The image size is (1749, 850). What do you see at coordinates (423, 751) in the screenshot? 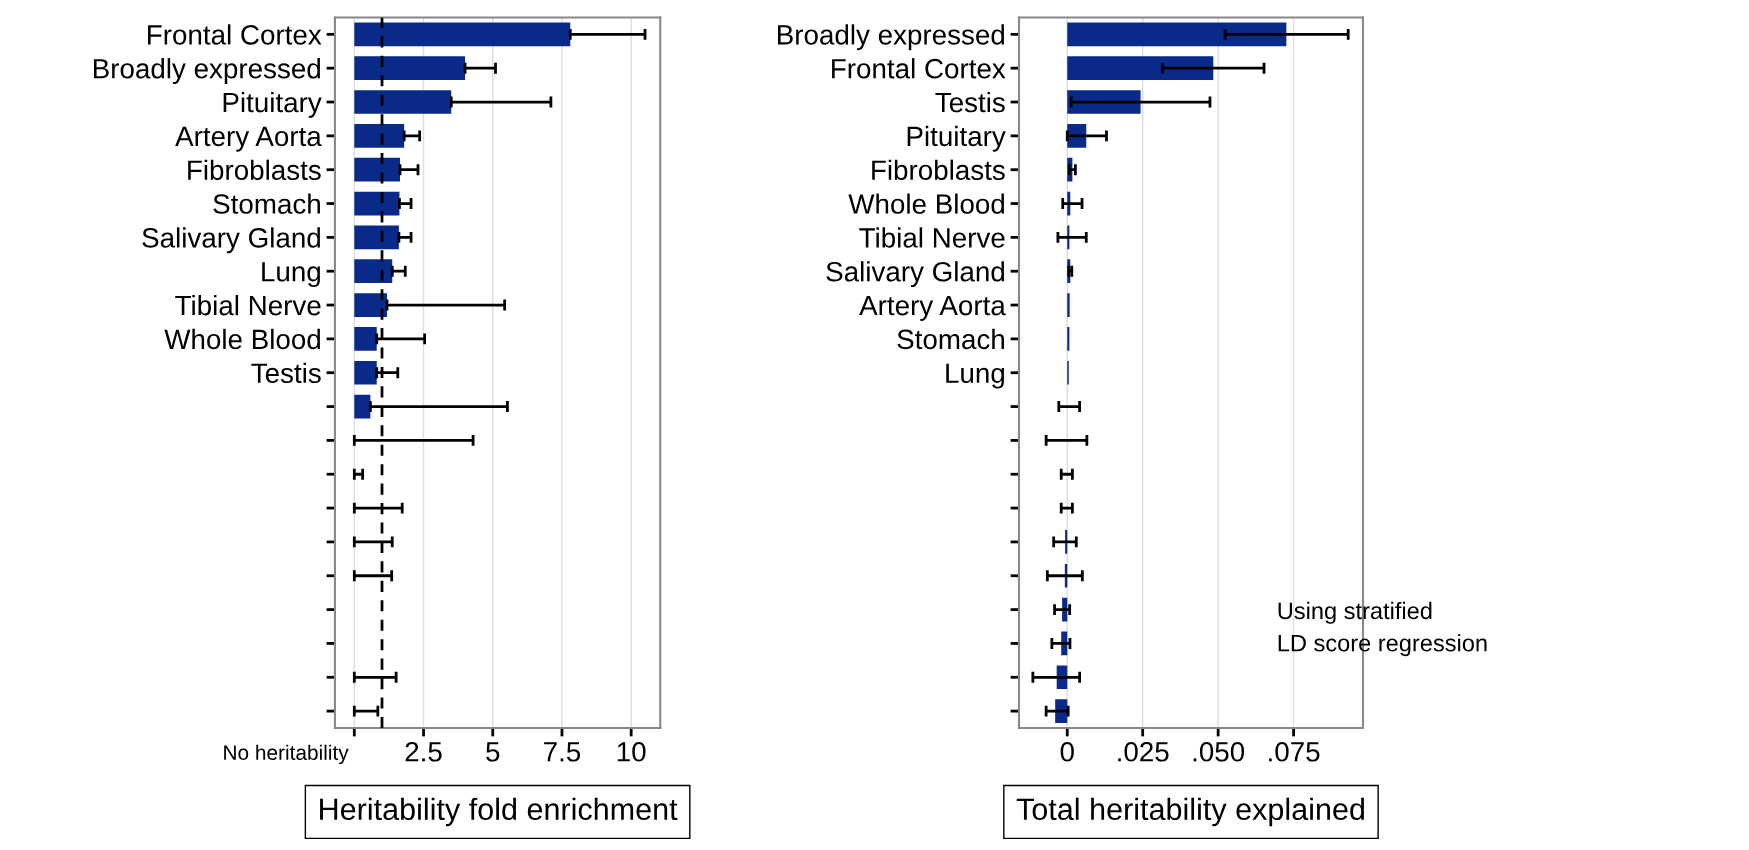
I see `x-tick-label: 2.5` at bounding box center [423, 751].